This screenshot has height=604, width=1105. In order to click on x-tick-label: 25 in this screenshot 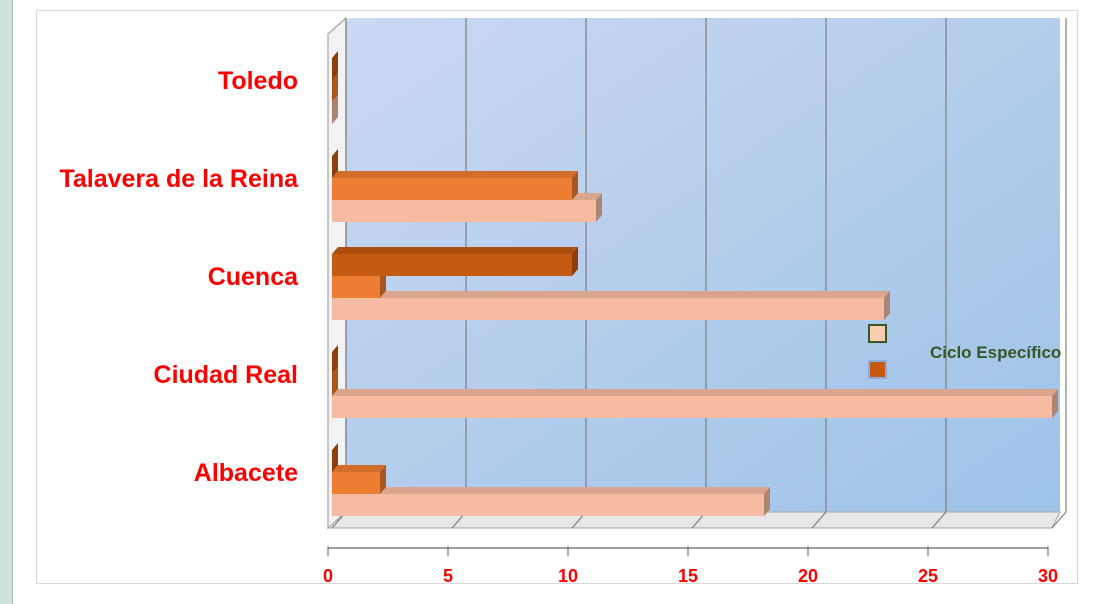, I will do `click(928, 576)`.